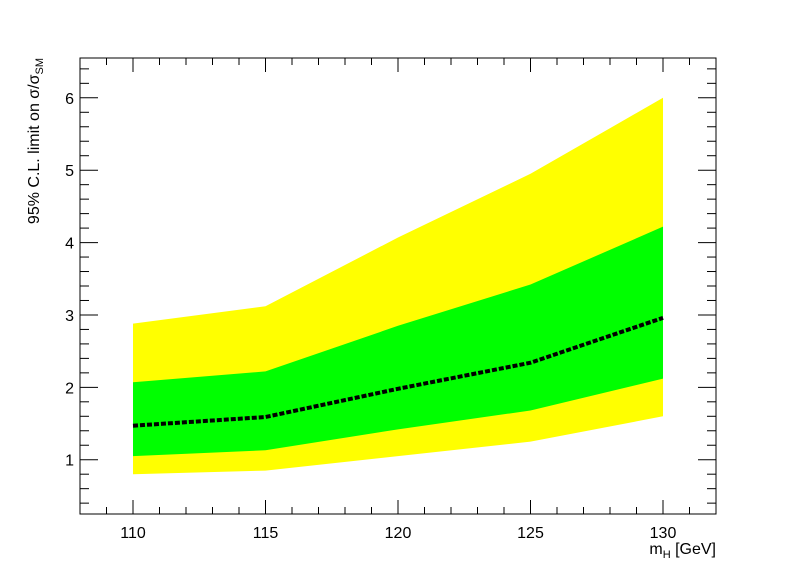 The height and width of the screenshot is (572, 796). What do you see at coordinates (69, 316) in the screenshot?
I see `y-tick-label: 3` at bounding box center [69, 316].